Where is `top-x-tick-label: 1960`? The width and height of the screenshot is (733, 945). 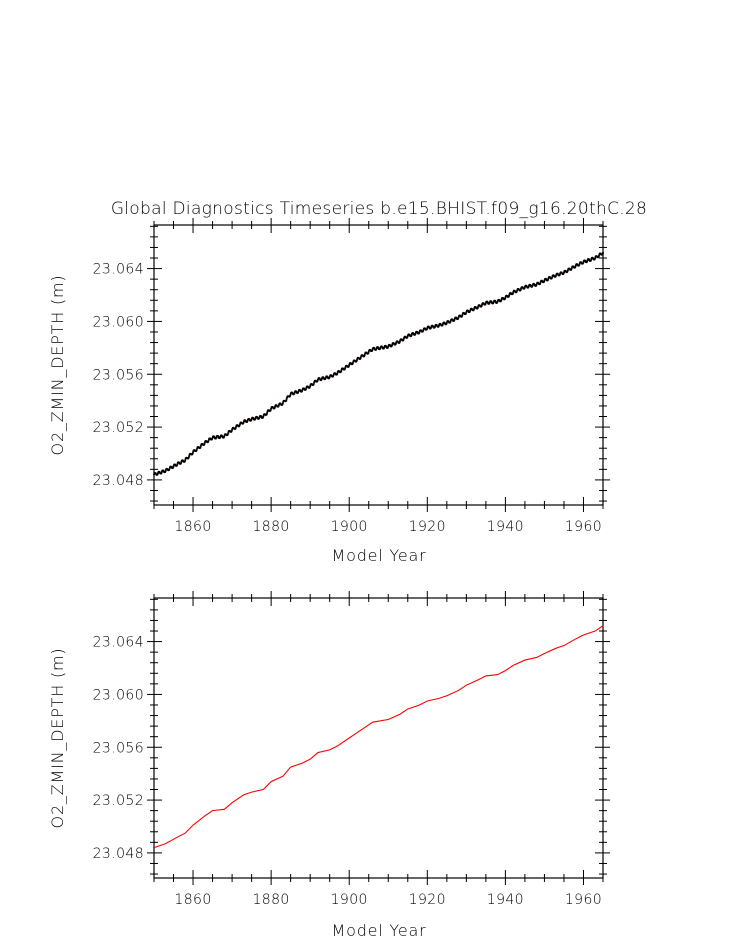 top-x-tick-label: 1960 is located at coordinates (583, 527).